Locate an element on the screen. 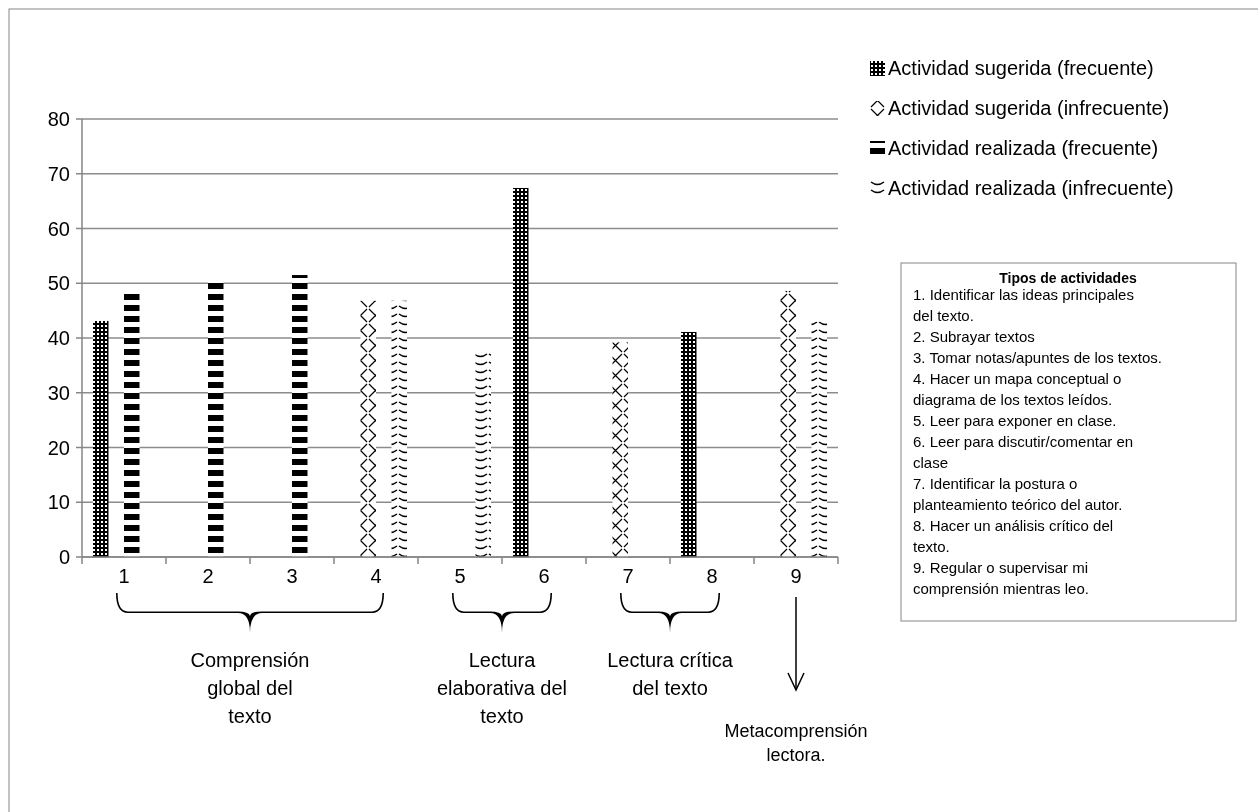  y-tick-label: 80 is located at coordinates (58, 119).